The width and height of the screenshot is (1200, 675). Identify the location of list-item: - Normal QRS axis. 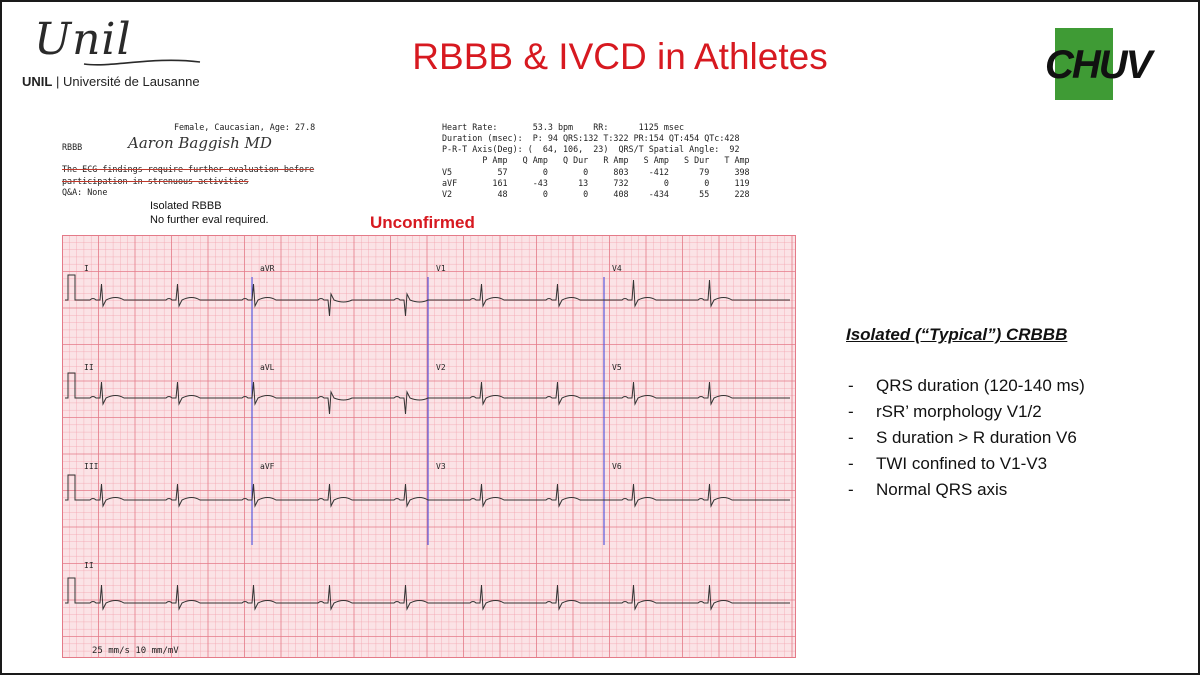
(928, 489).